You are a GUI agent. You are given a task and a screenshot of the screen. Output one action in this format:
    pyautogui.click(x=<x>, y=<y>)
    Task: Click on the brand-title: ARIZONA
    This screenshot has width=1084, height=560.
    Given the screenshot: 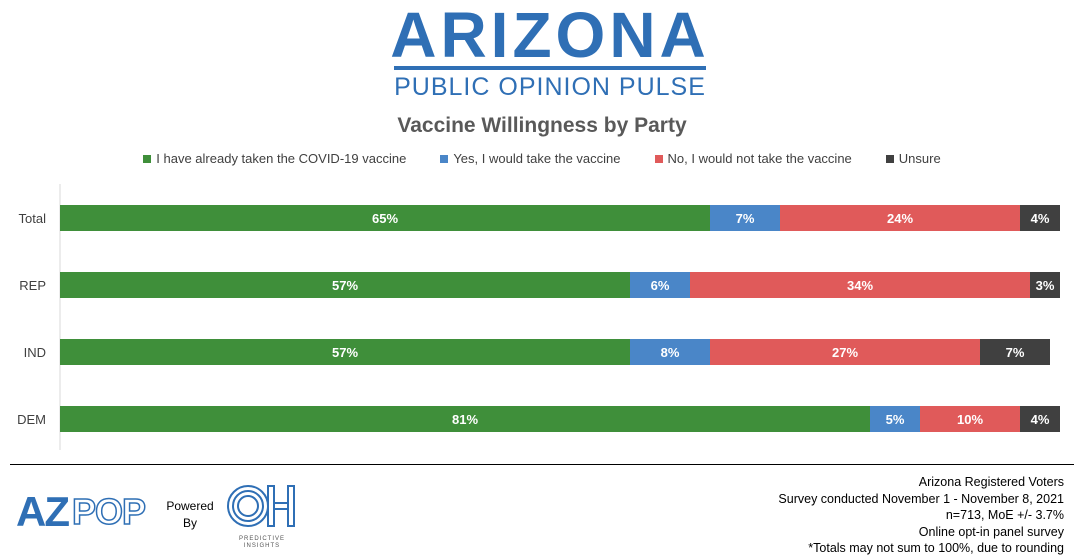 What is the action you would take?
    pyautogui.click(x=550, y=35)
    